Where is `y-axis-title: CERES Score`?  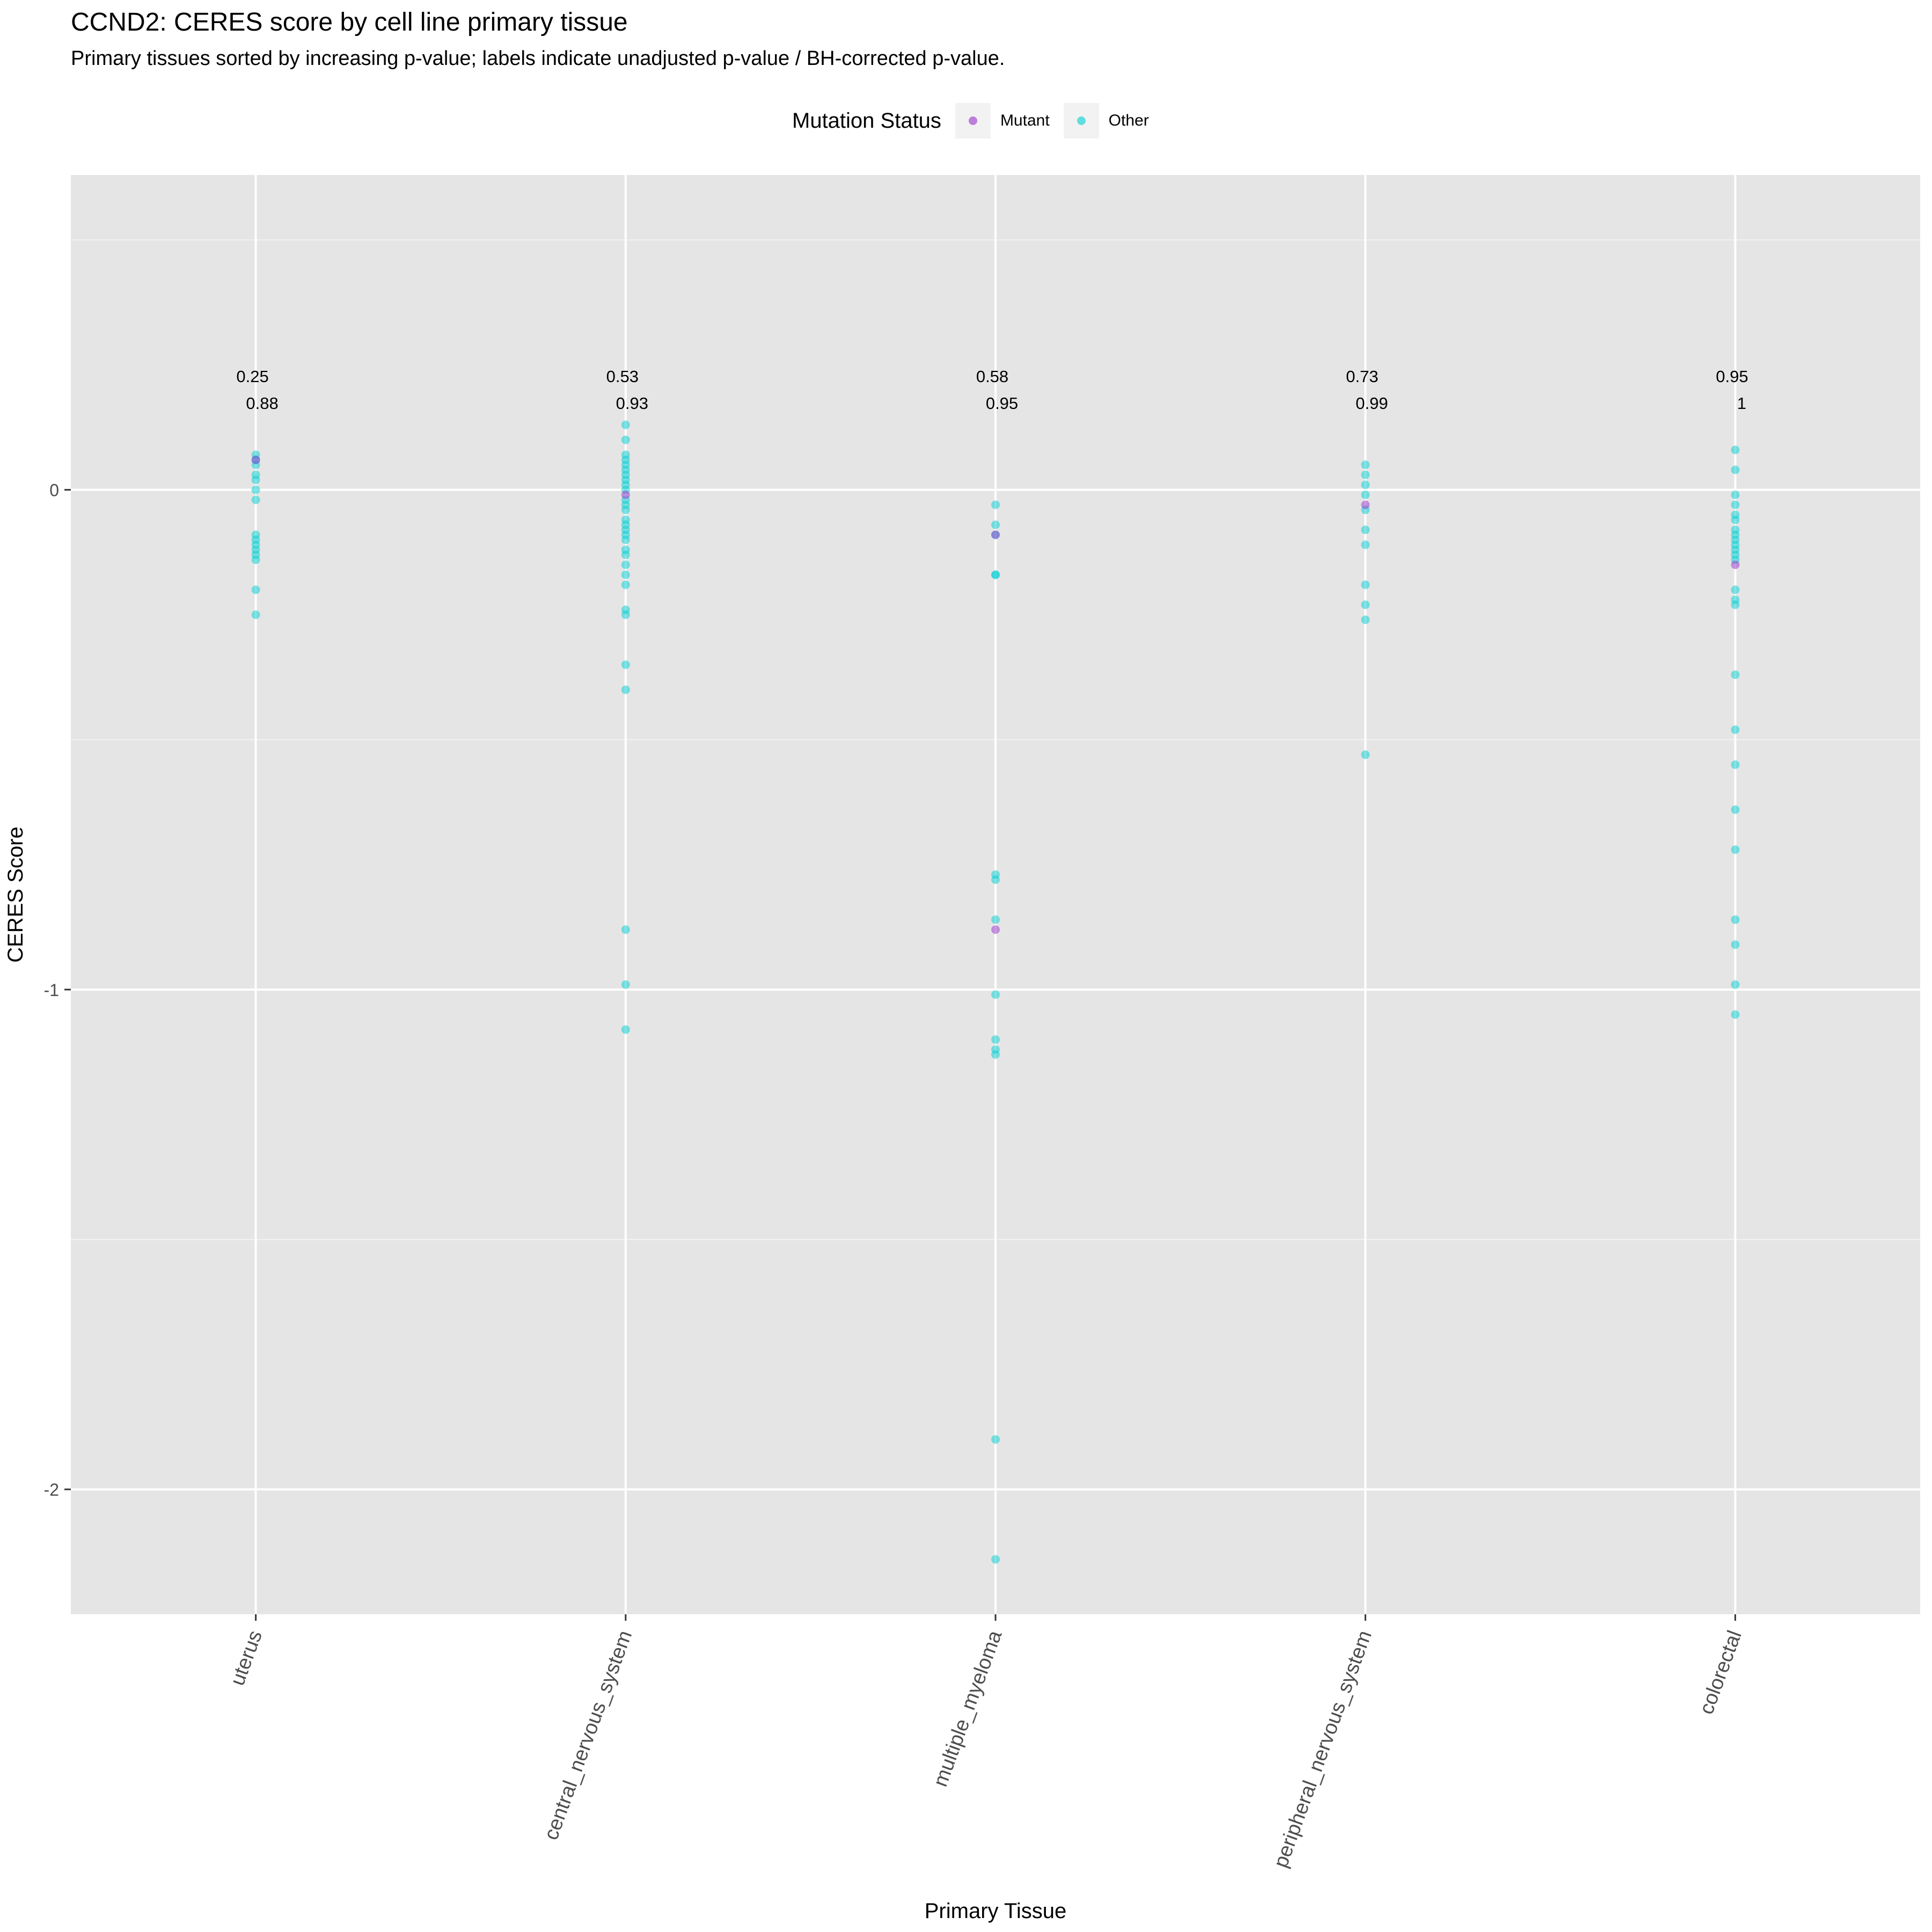
y-axis-title: CERES Score is located at coordinates (15, 894).